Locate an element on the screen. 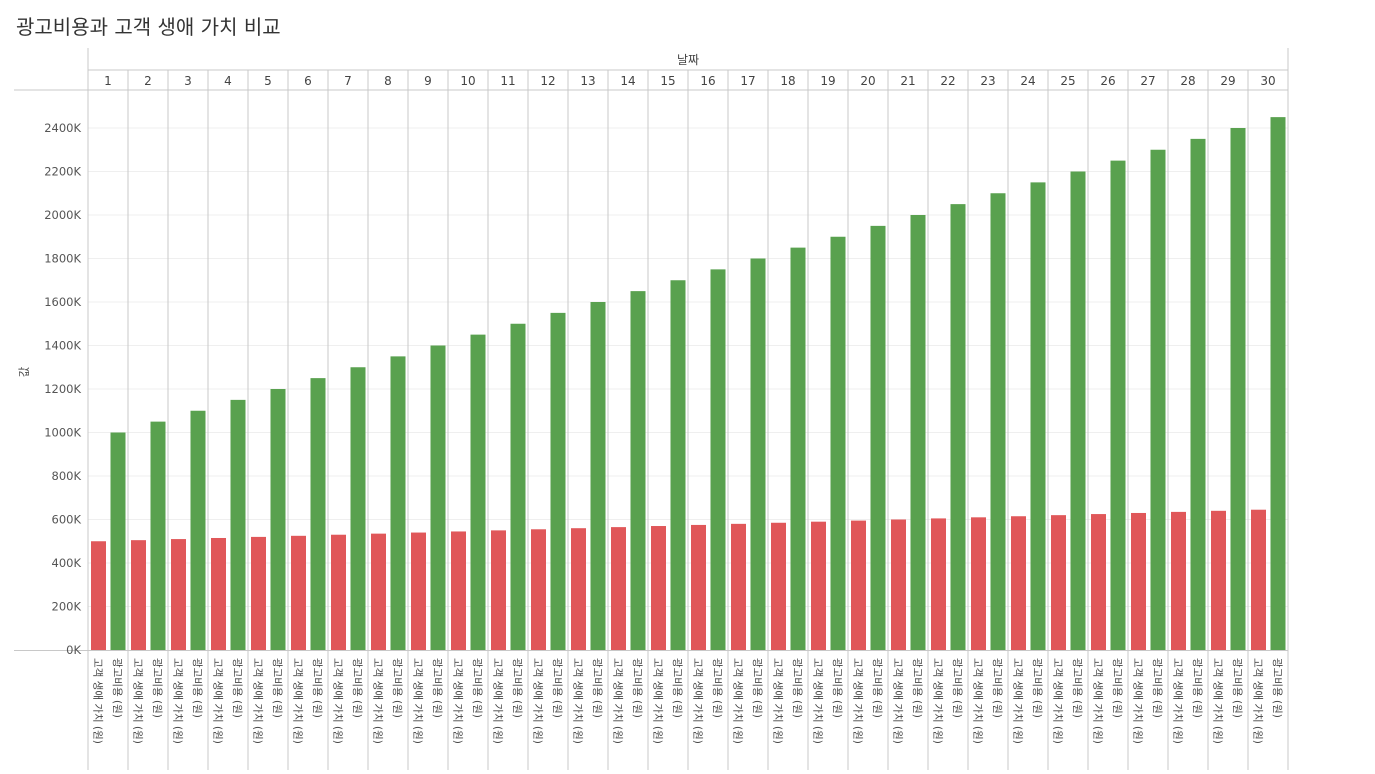 The height and width of the screenshot is (774, 1375). y-tick-label: 600K is located at coordinates (67, 520).